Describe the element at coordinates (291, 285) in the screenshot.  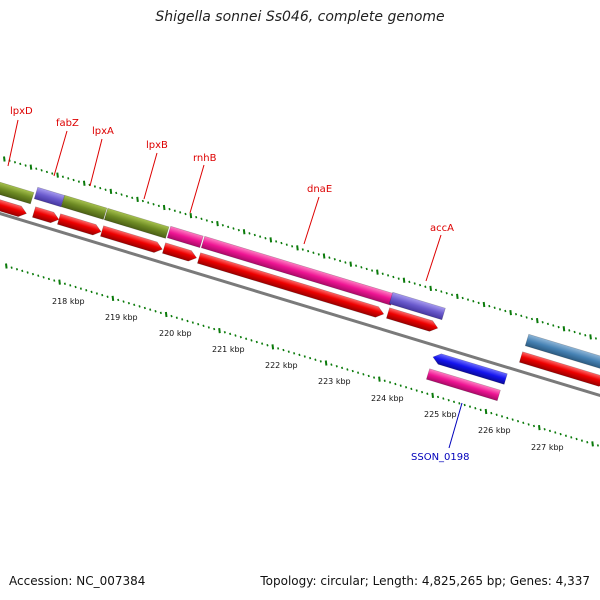
I see `cds-dnaE` at that location.